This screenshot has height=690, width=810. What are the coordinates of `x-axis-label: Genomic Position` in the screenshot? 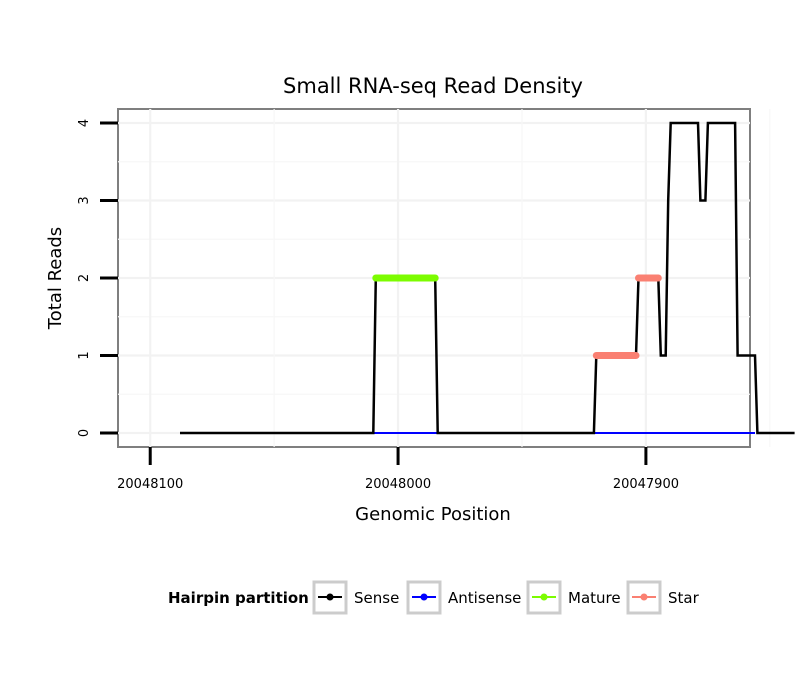 It's located at (433, 514).